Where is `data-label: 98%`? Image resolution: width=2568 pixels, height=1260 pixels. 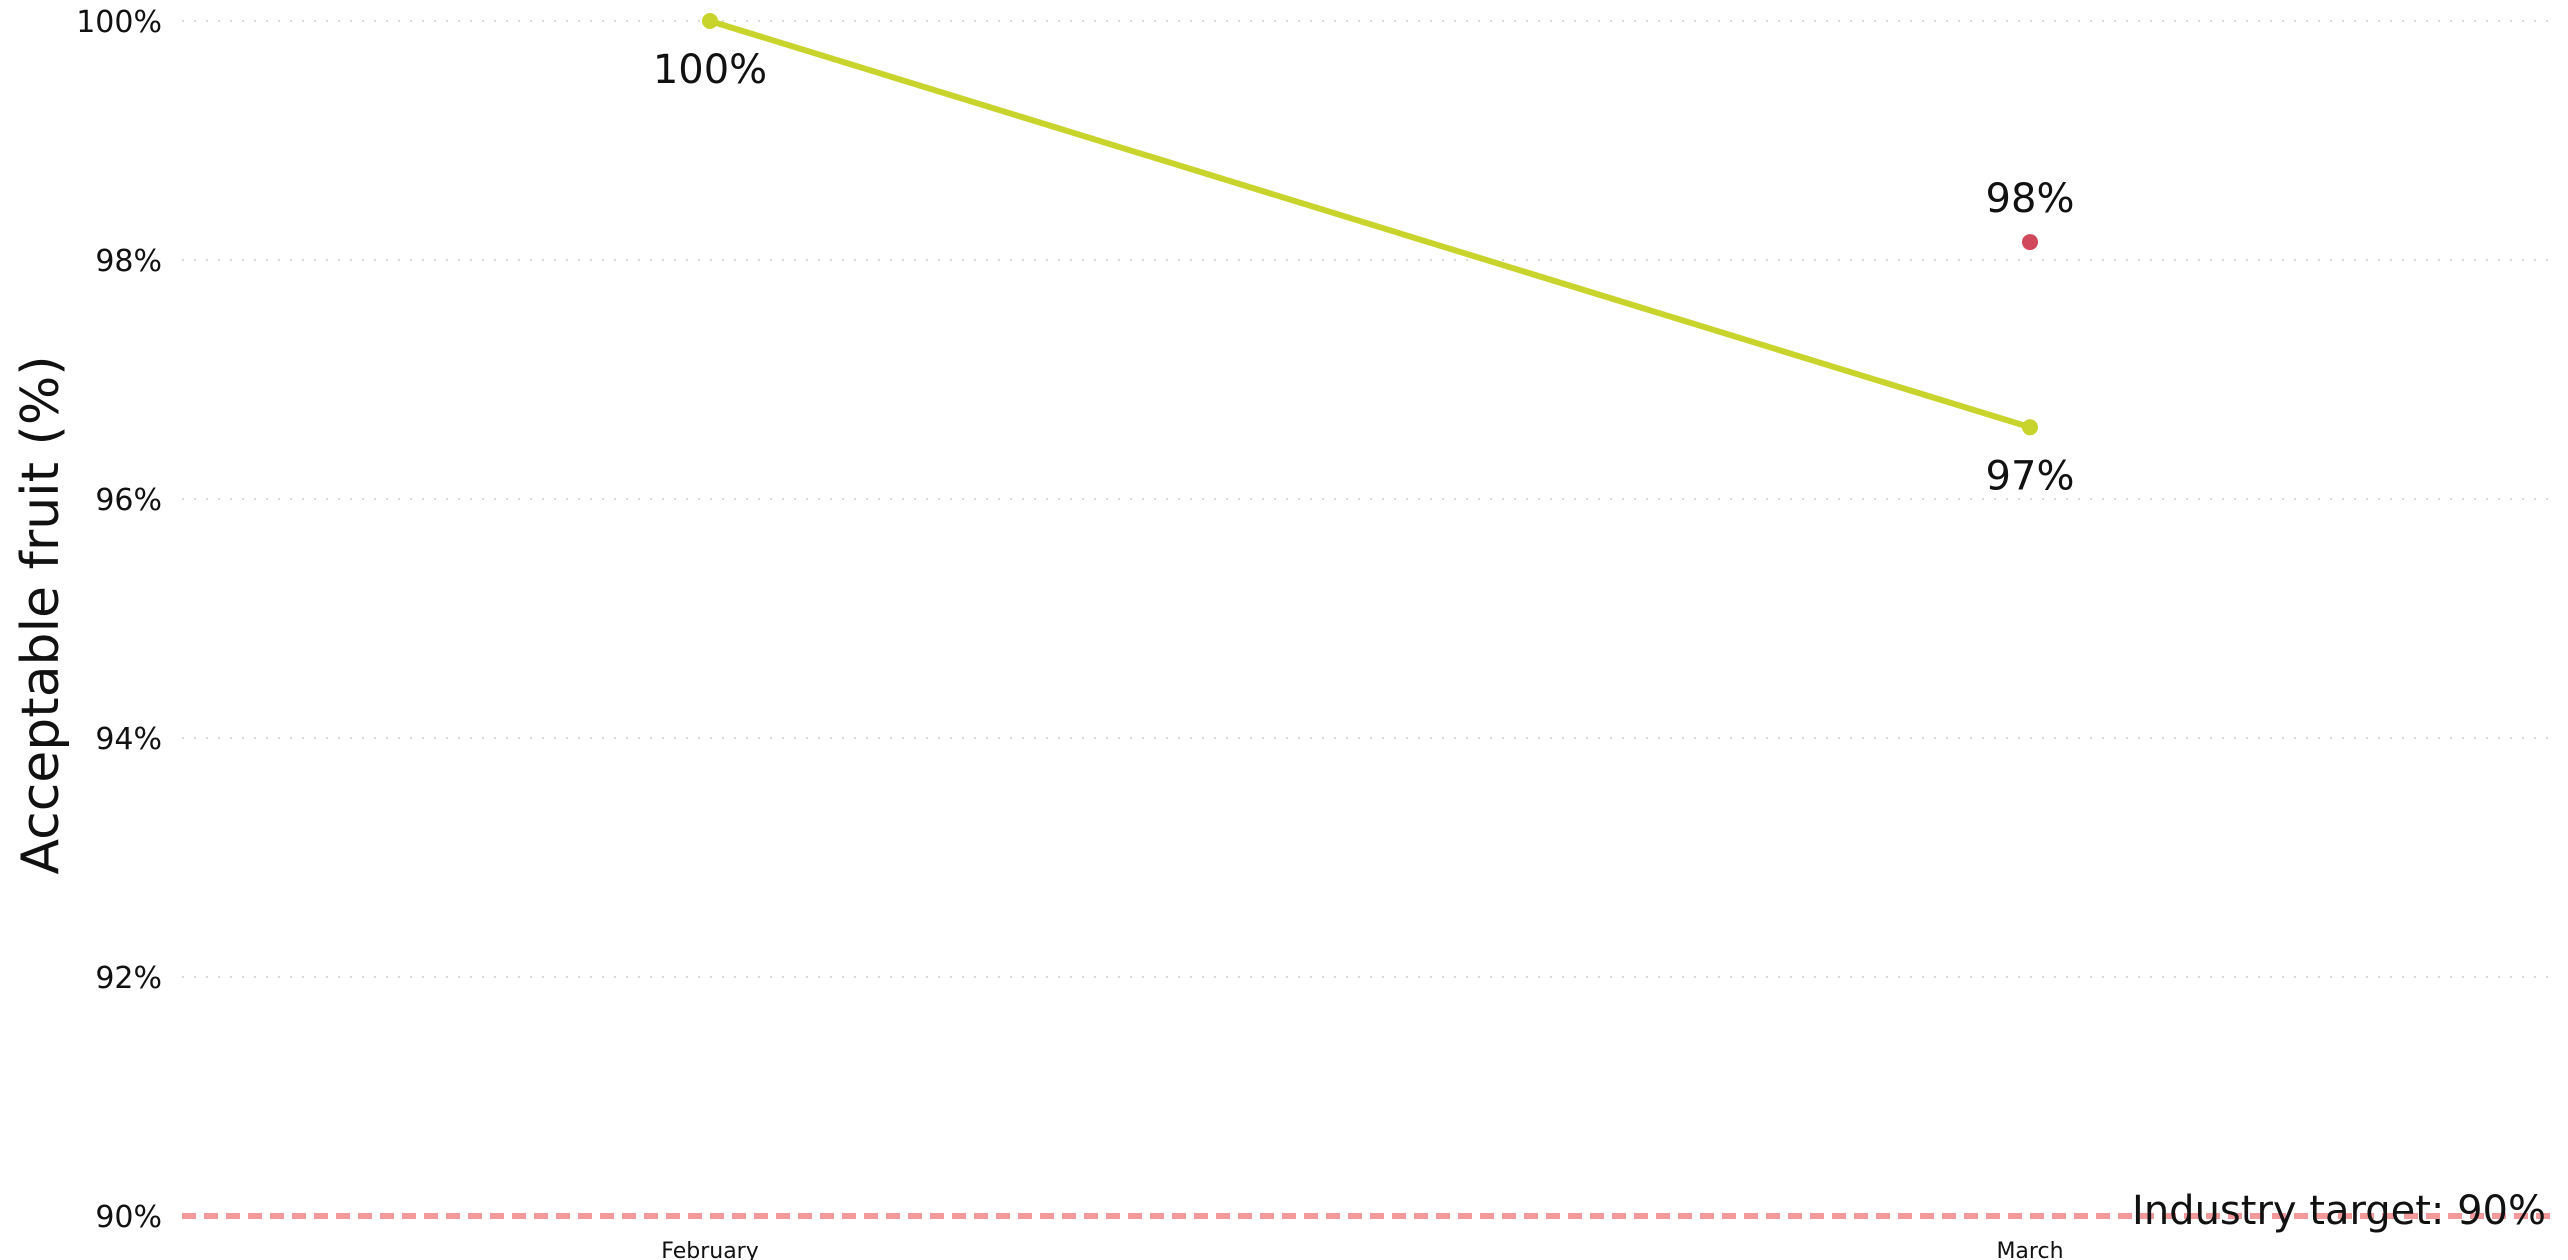
data-label: 98% is located at coordinates (2030, 199).